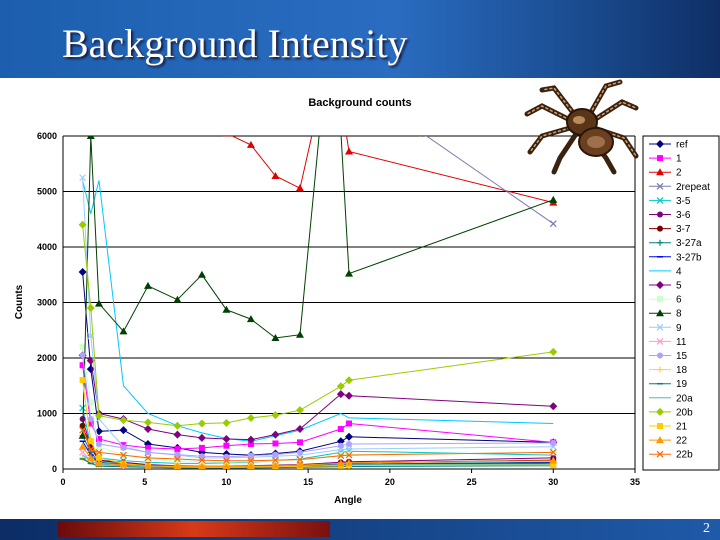 The height and width of the screenshot is (540, 720). What do you see at coordinates (679, 159) in the screenshot?
I see `legend-label: 1` at bounding box center [679, 159].